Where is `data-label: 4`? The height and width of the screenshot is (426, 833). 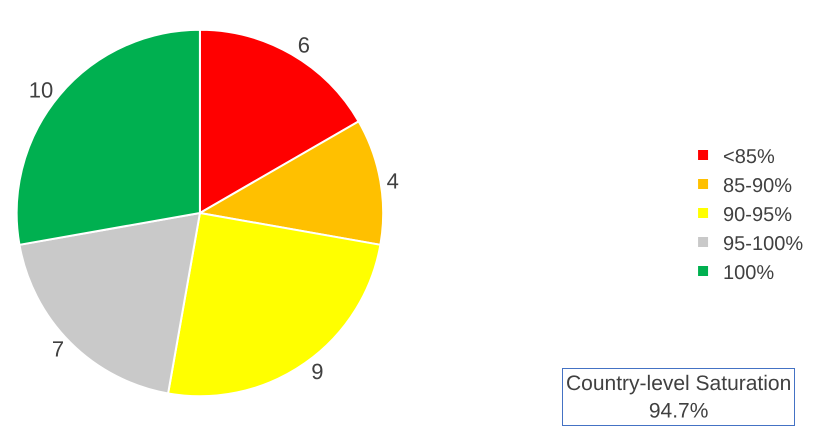
data-label: 4 is located at coordinates (392, 181).